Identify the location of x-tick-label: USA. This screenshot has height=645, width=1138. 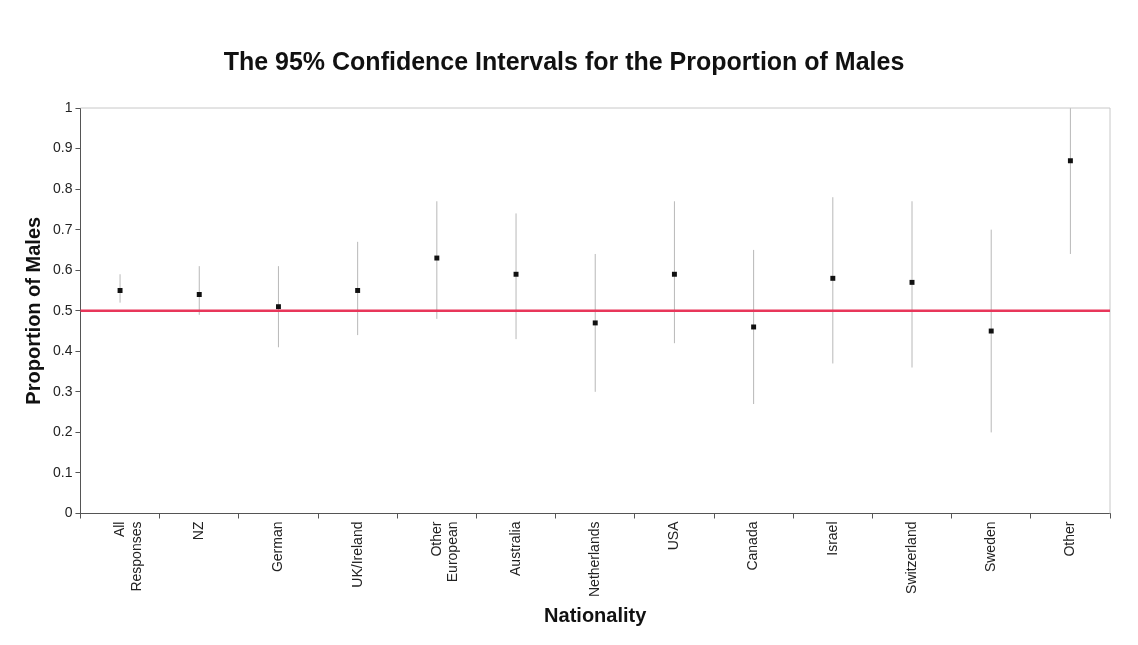
(673, 535).